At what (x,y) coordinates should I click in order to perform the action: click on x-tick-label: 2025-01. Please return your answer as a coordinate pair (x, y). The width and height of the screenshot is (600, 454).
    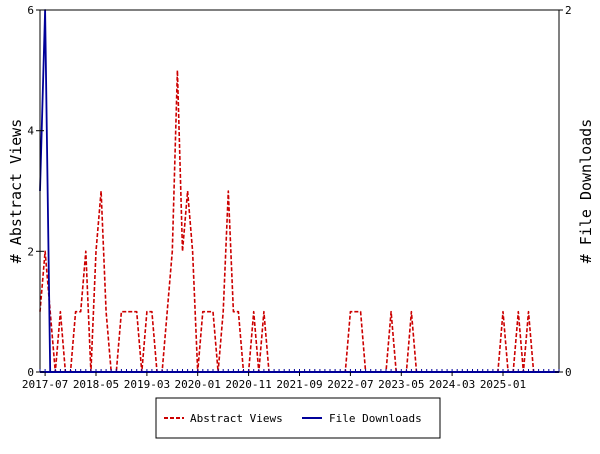
    Looking at the image, I should click on (503, 384).